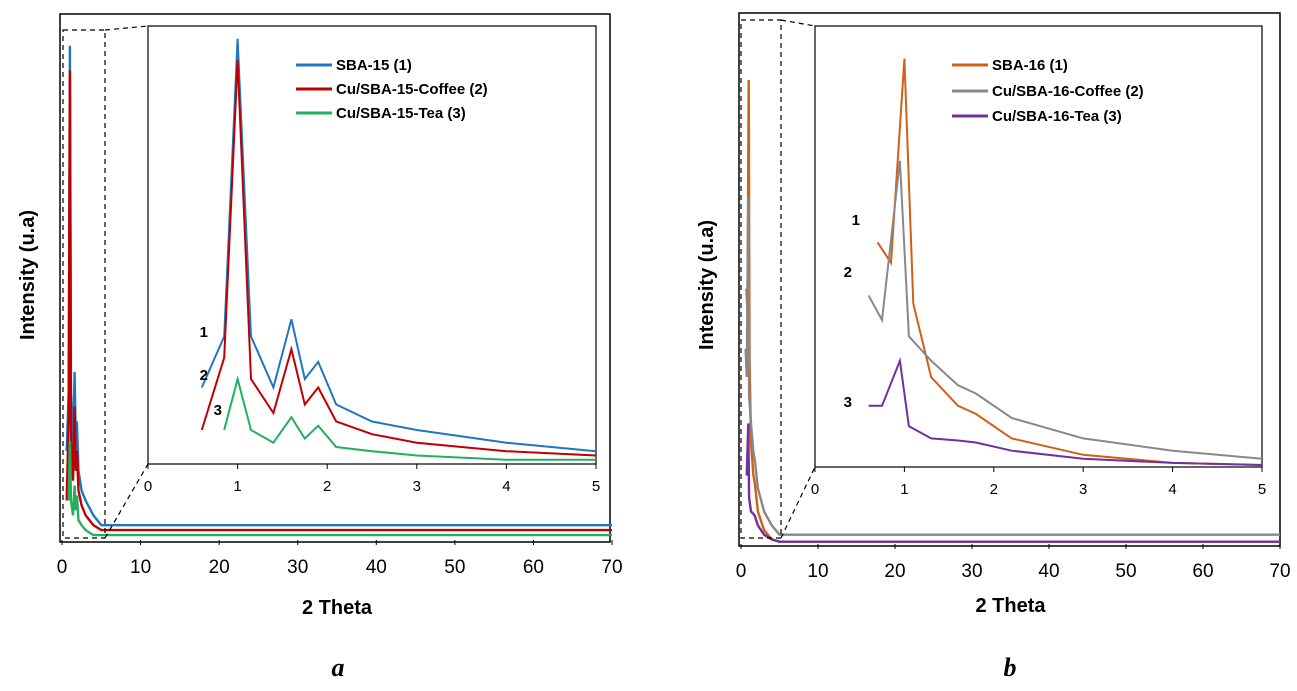  I want to click on legend-entry: Cu/SBA-15-Coffee (2), so click(412, 89).